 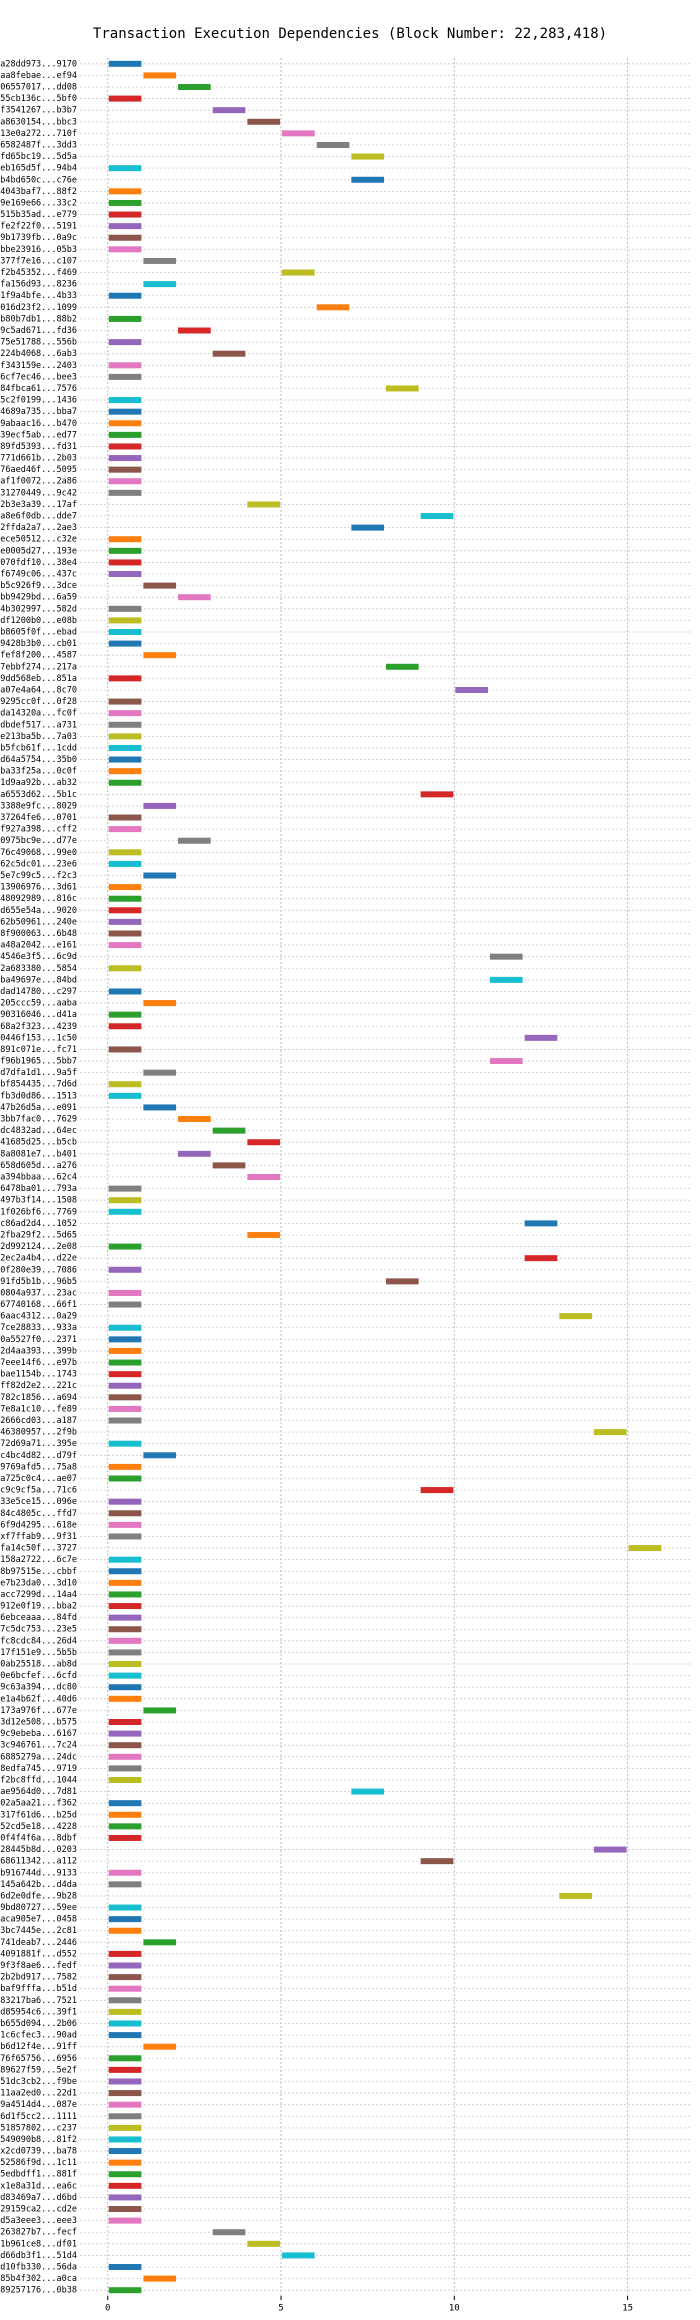 What do you see at coordinates (38, 1085) in the screenshot?
I see `y-tick-label: 0xbf854435...7d6d` at bounding box center [38, 1085].